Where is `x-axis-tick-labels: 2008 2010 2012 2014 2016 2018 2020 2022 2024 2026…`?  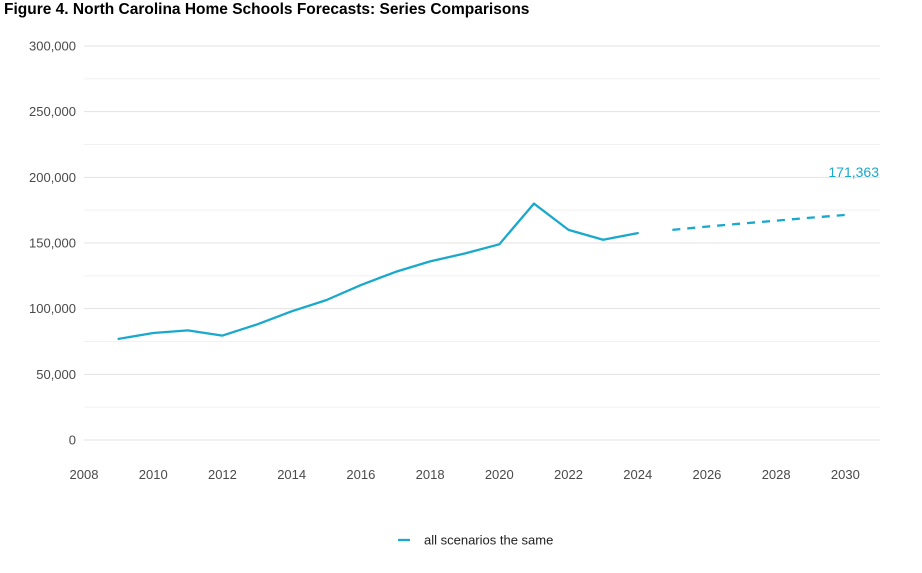
x-axis-tick-labels: 2008 2010 2012 2014 2016 2018 2020 2022 2024 2026… is located at coordinates (465, 474).